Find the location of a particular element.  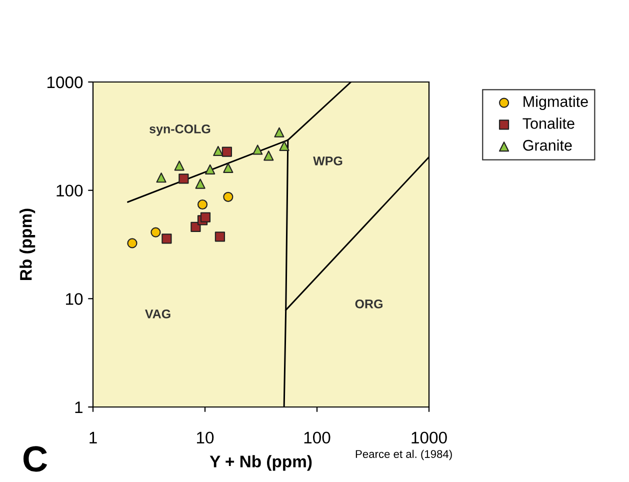

x-tick-label: 100 is located at coordinates (317, 438).